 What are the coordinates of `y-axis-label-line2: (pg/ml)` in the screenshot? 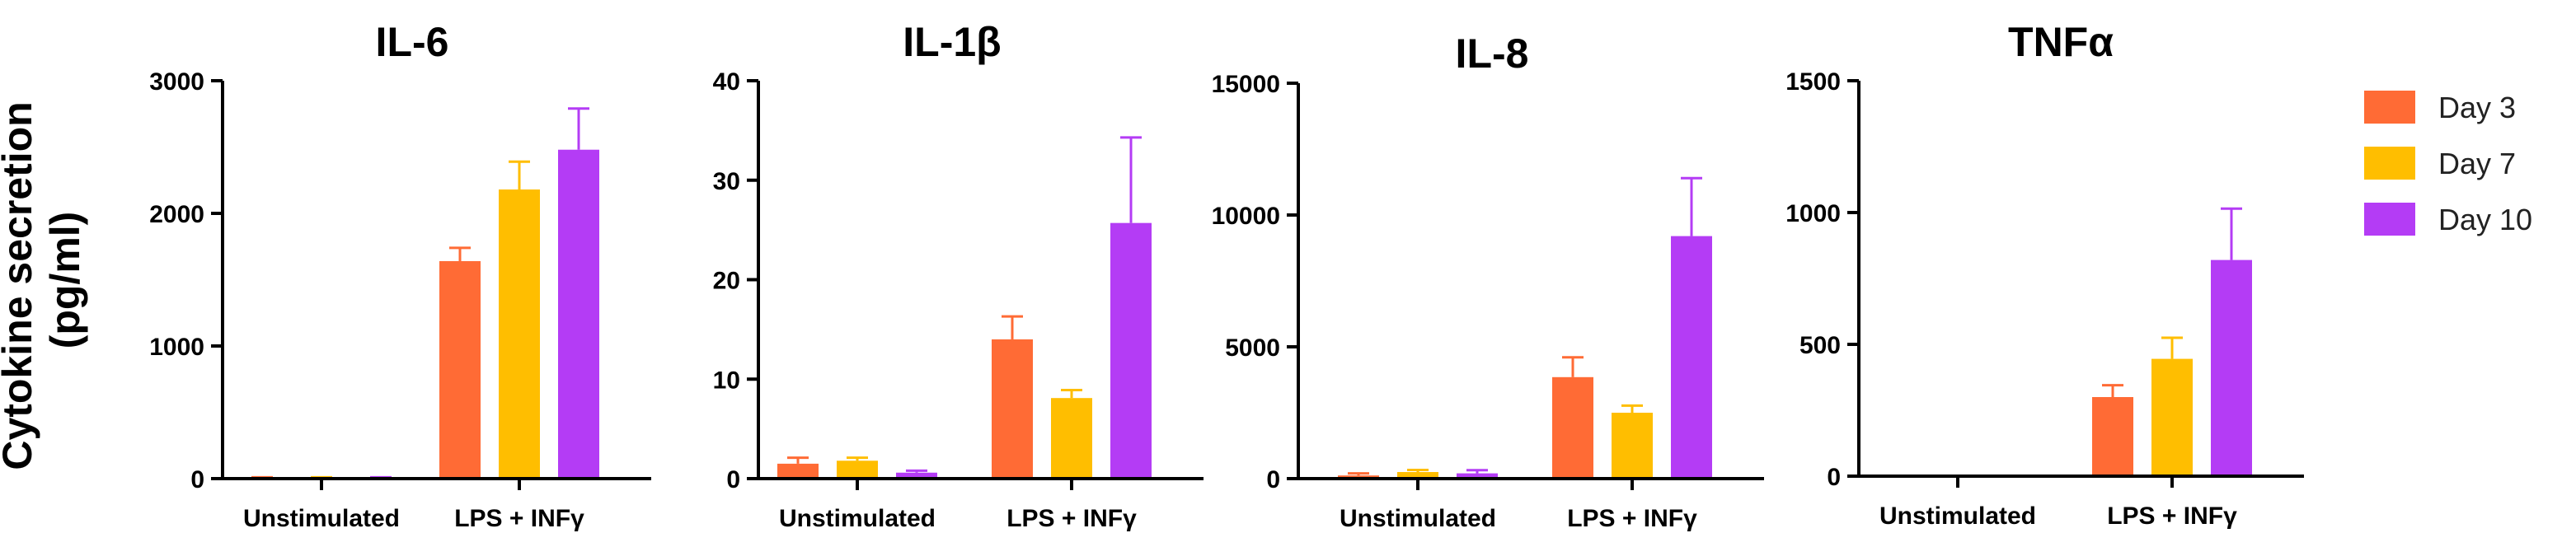 It's located at (65, 280).